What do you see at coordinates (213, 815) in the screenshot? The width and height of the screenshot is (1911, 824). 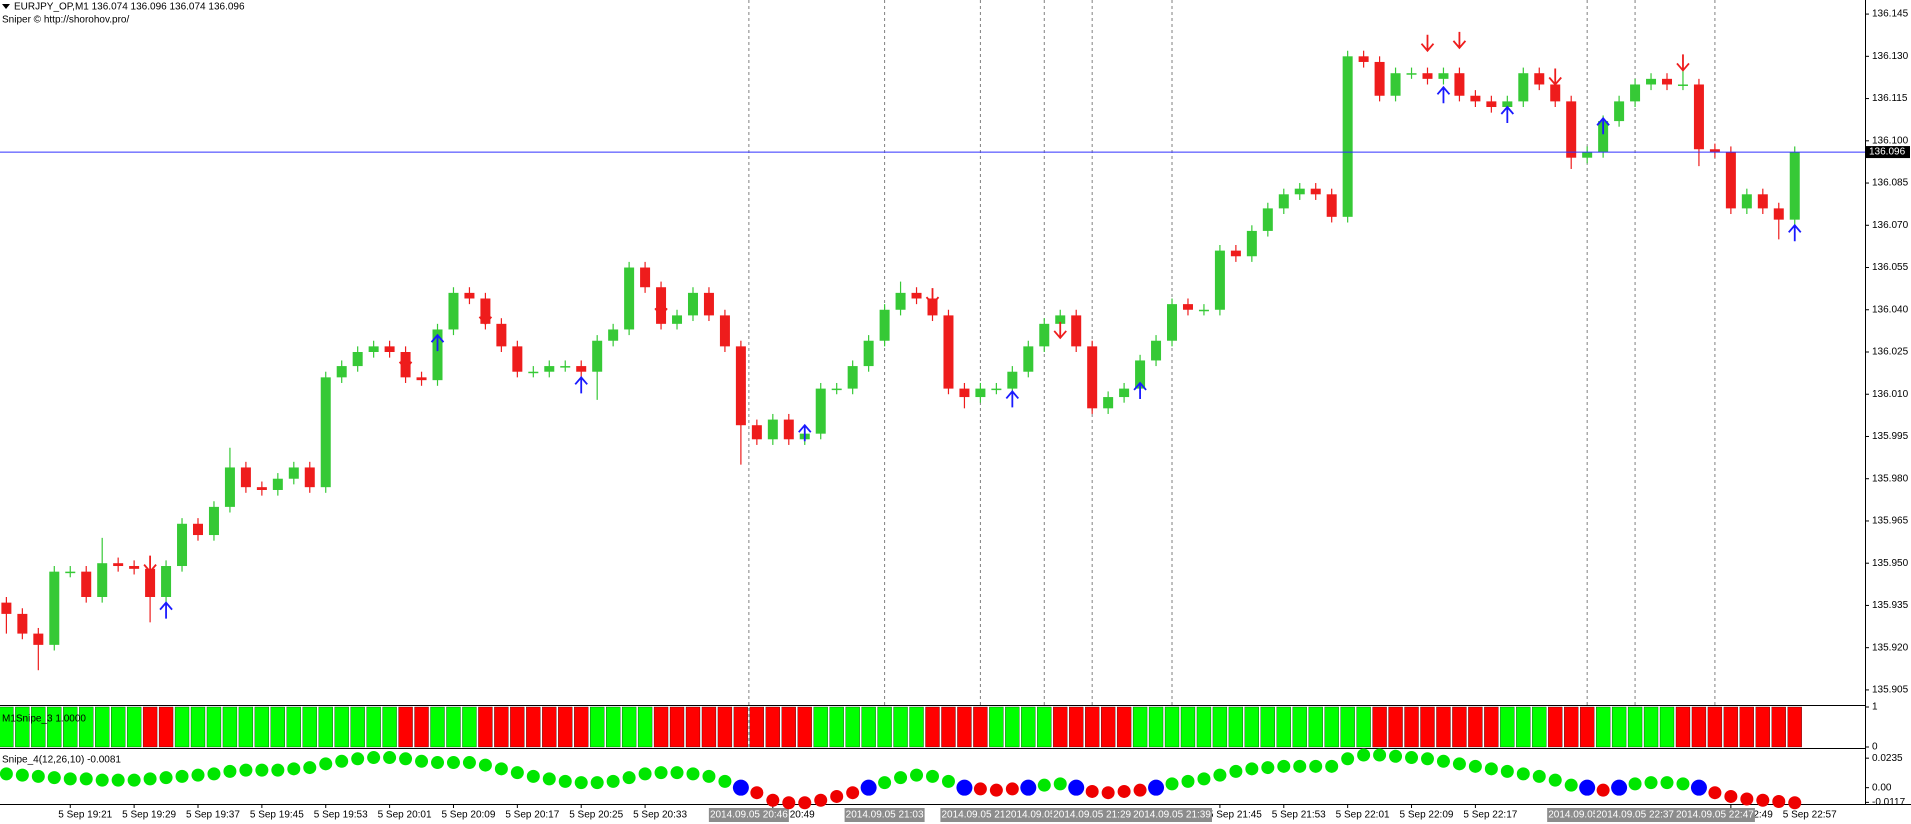 I see `x-tick-label: 5 Sep 19:37` at bounding box center [213, 815].